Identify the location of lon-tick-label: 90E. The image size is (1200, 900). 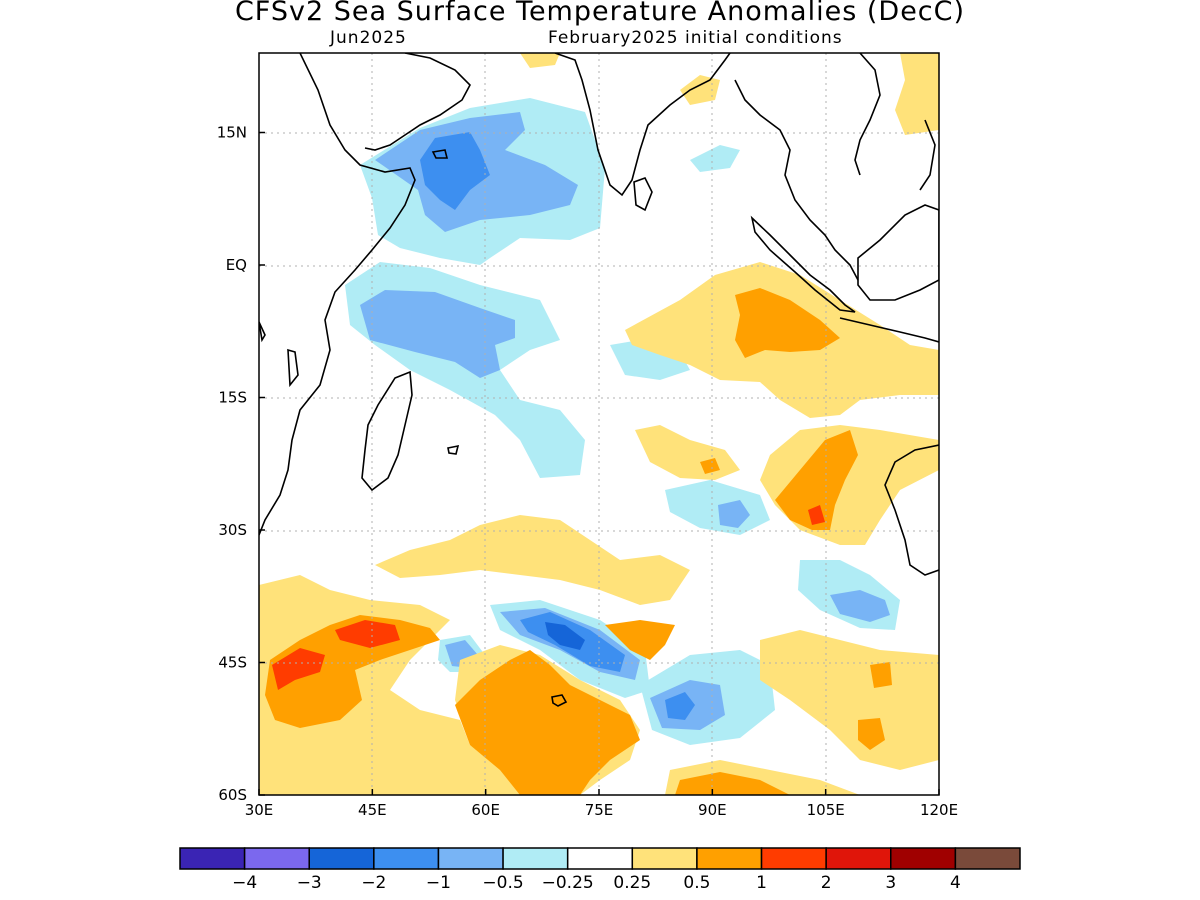
(712, 810).